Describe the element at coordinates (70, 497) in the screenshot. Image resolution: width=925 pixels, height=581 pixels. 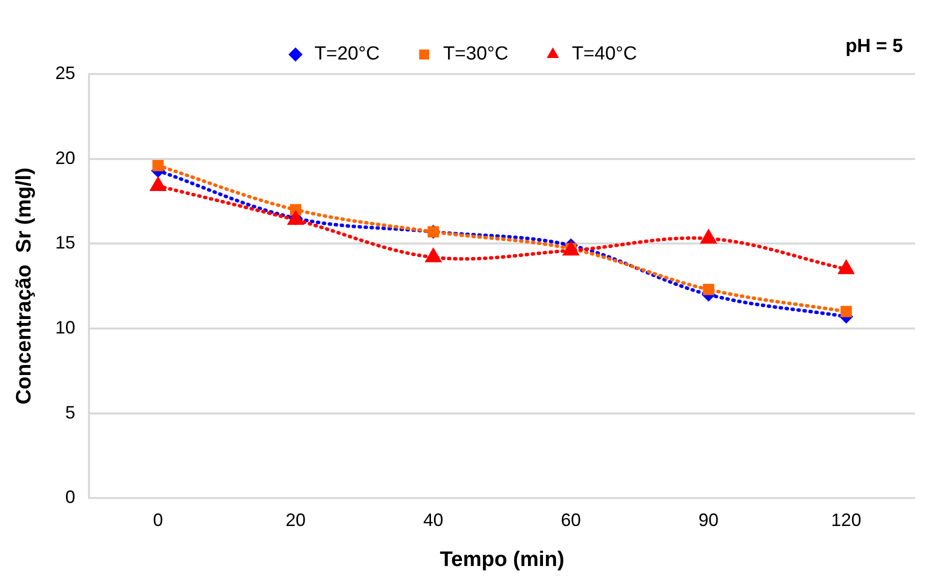
I see `y-tick-label: 0` at that location.